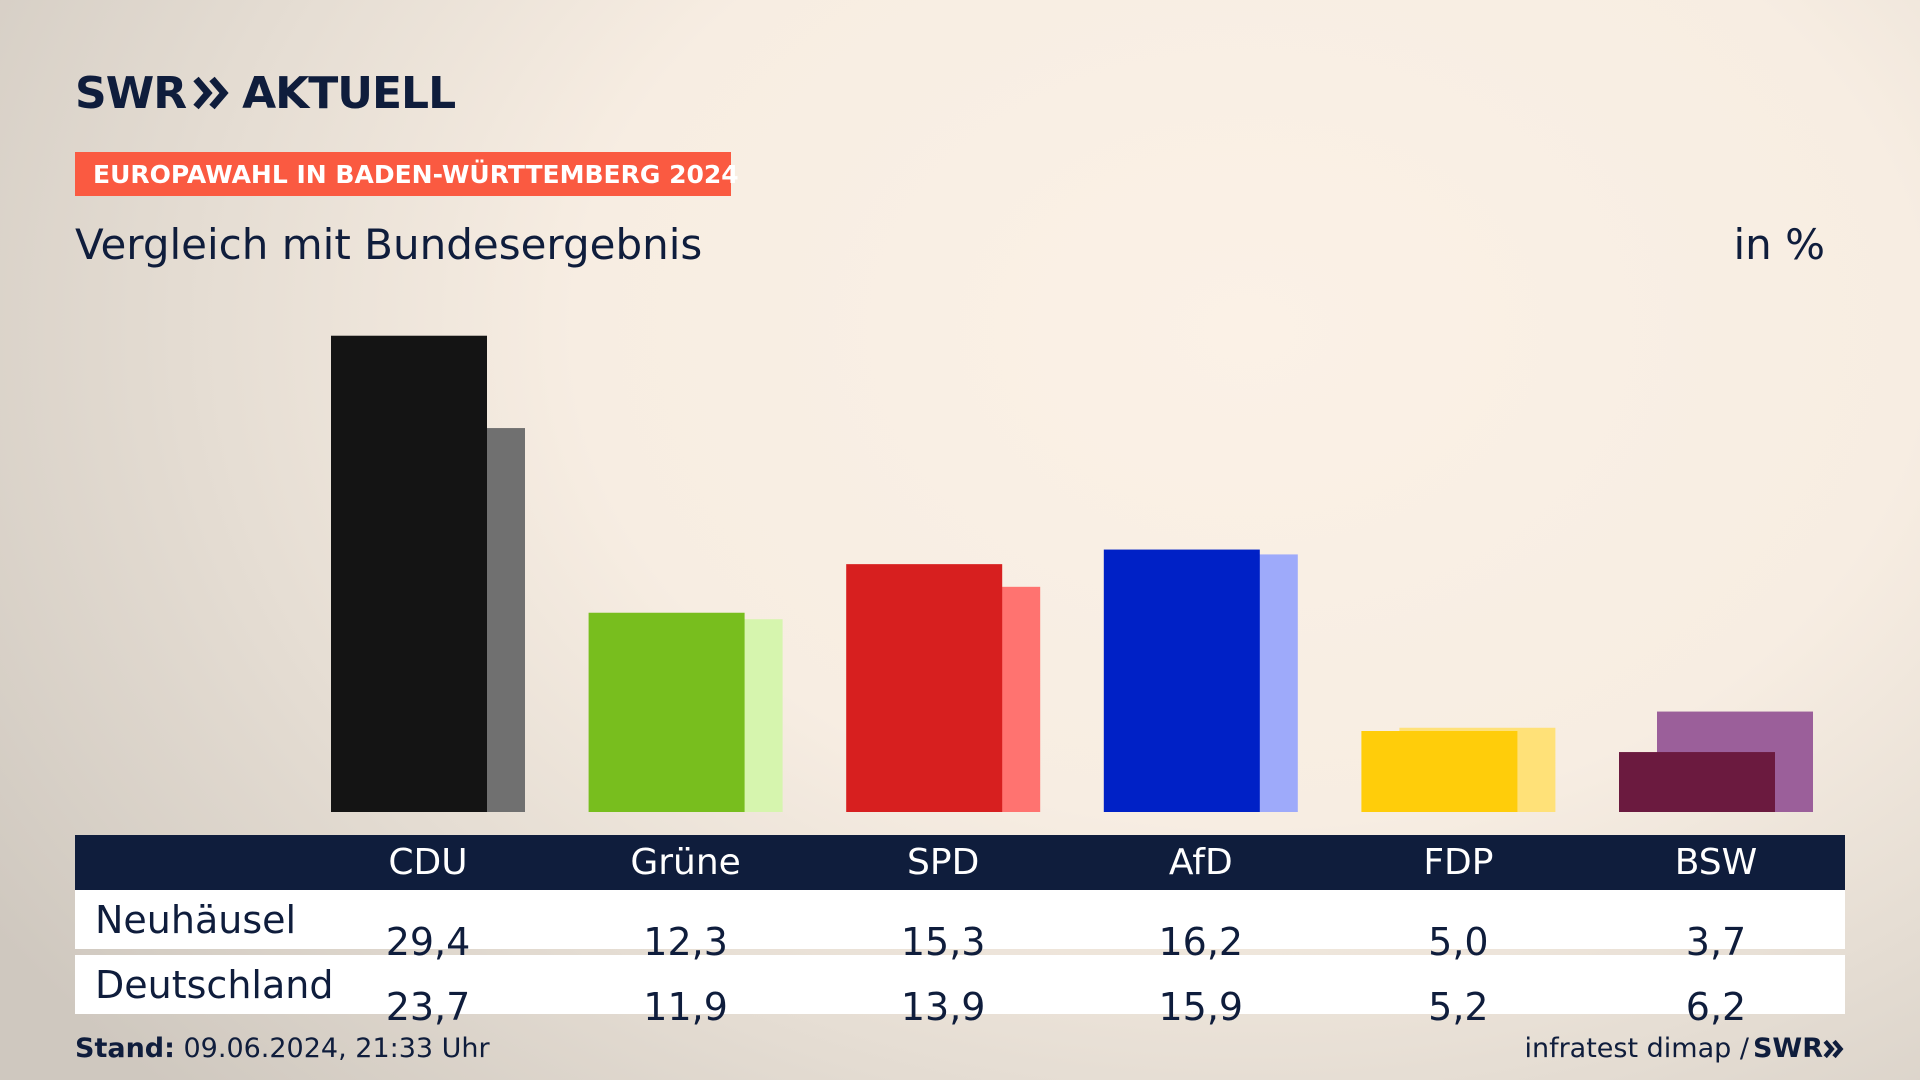 This screenshot has height=1080, width=1920. I want to click on source-credit: infratest dimap / SWR, so click(1684, 1048).